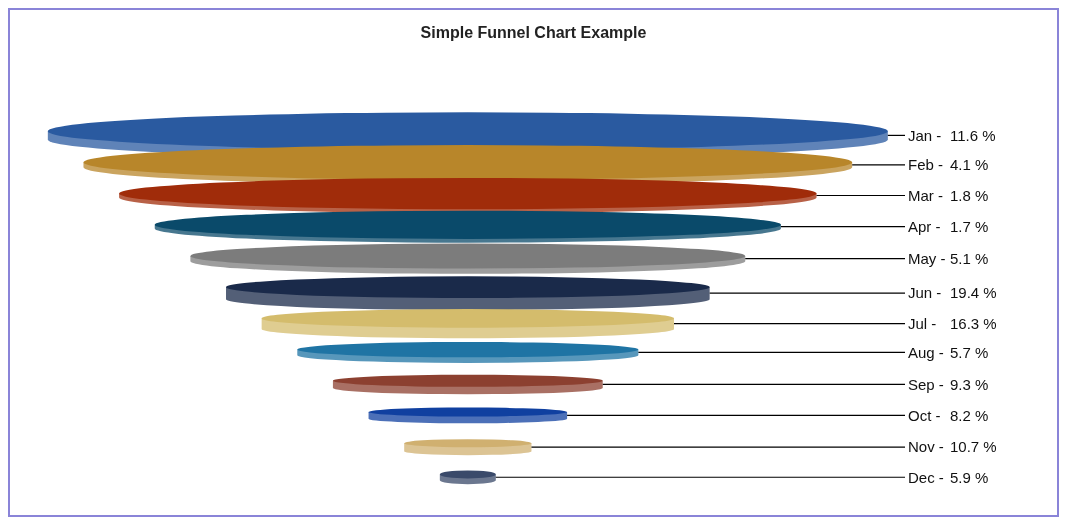 This screenshot has width=1071, height=529. I want to click on data-label: 19.4 %, so click(973, 293).